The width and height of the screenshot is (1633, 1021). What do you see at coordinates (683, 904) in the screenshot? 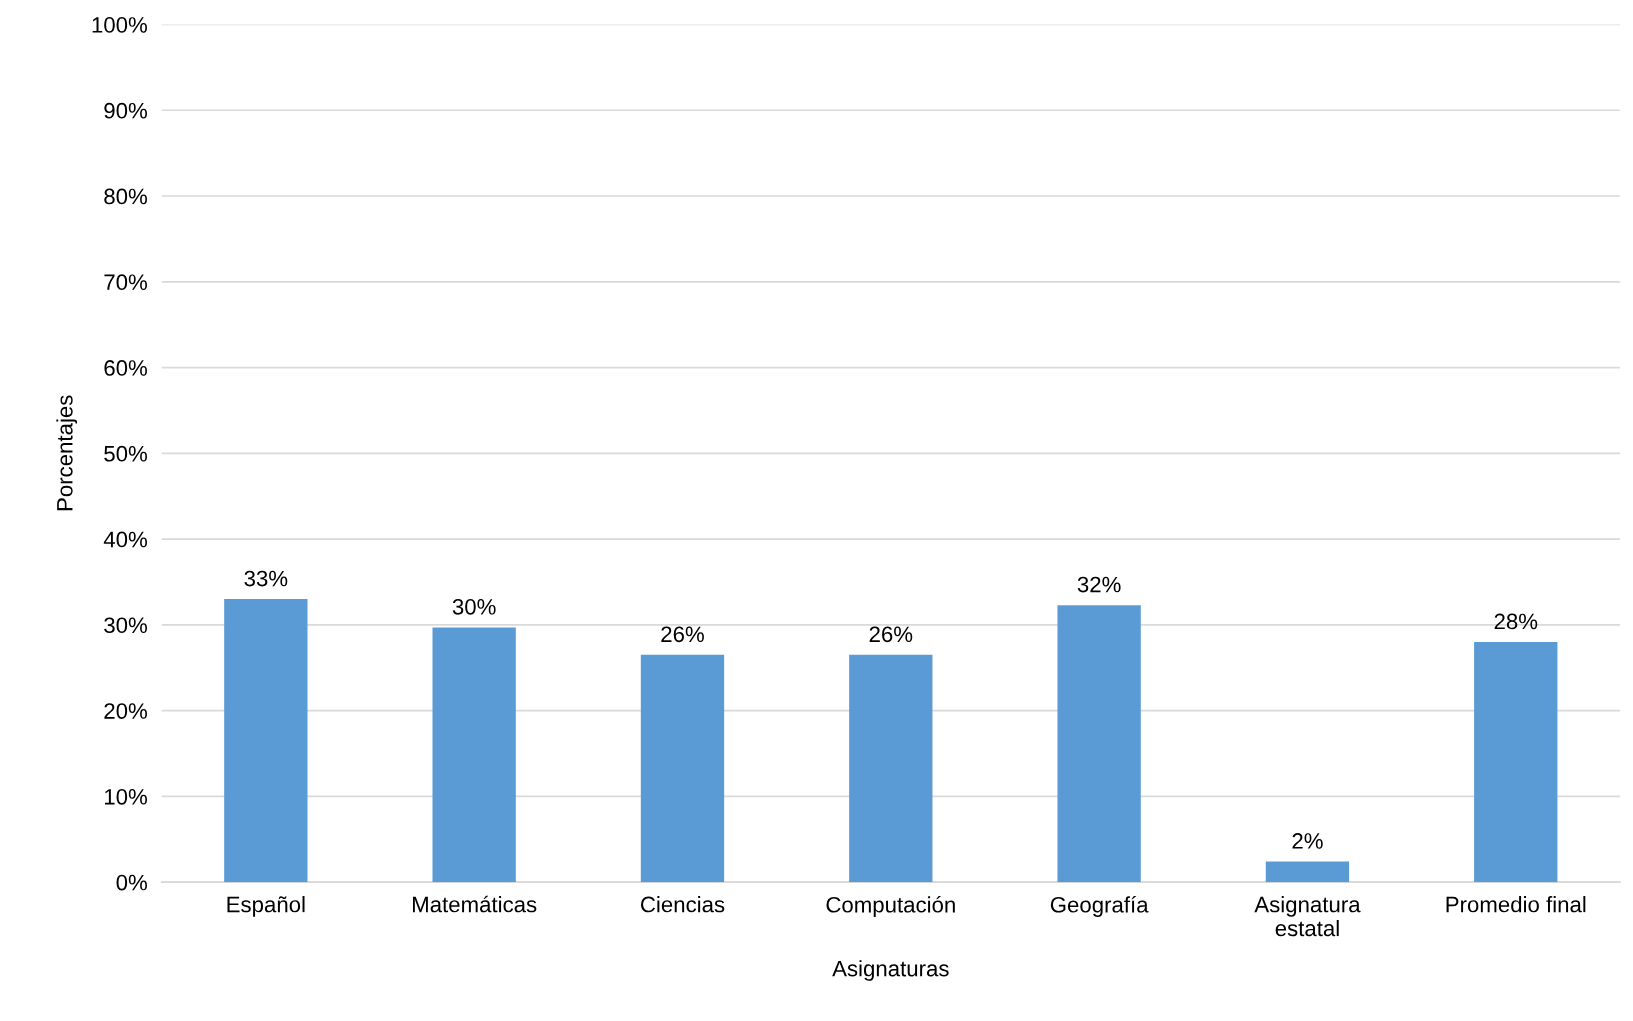
I see `x-tick-label: Ciencias` at bounding box center [683, 904].